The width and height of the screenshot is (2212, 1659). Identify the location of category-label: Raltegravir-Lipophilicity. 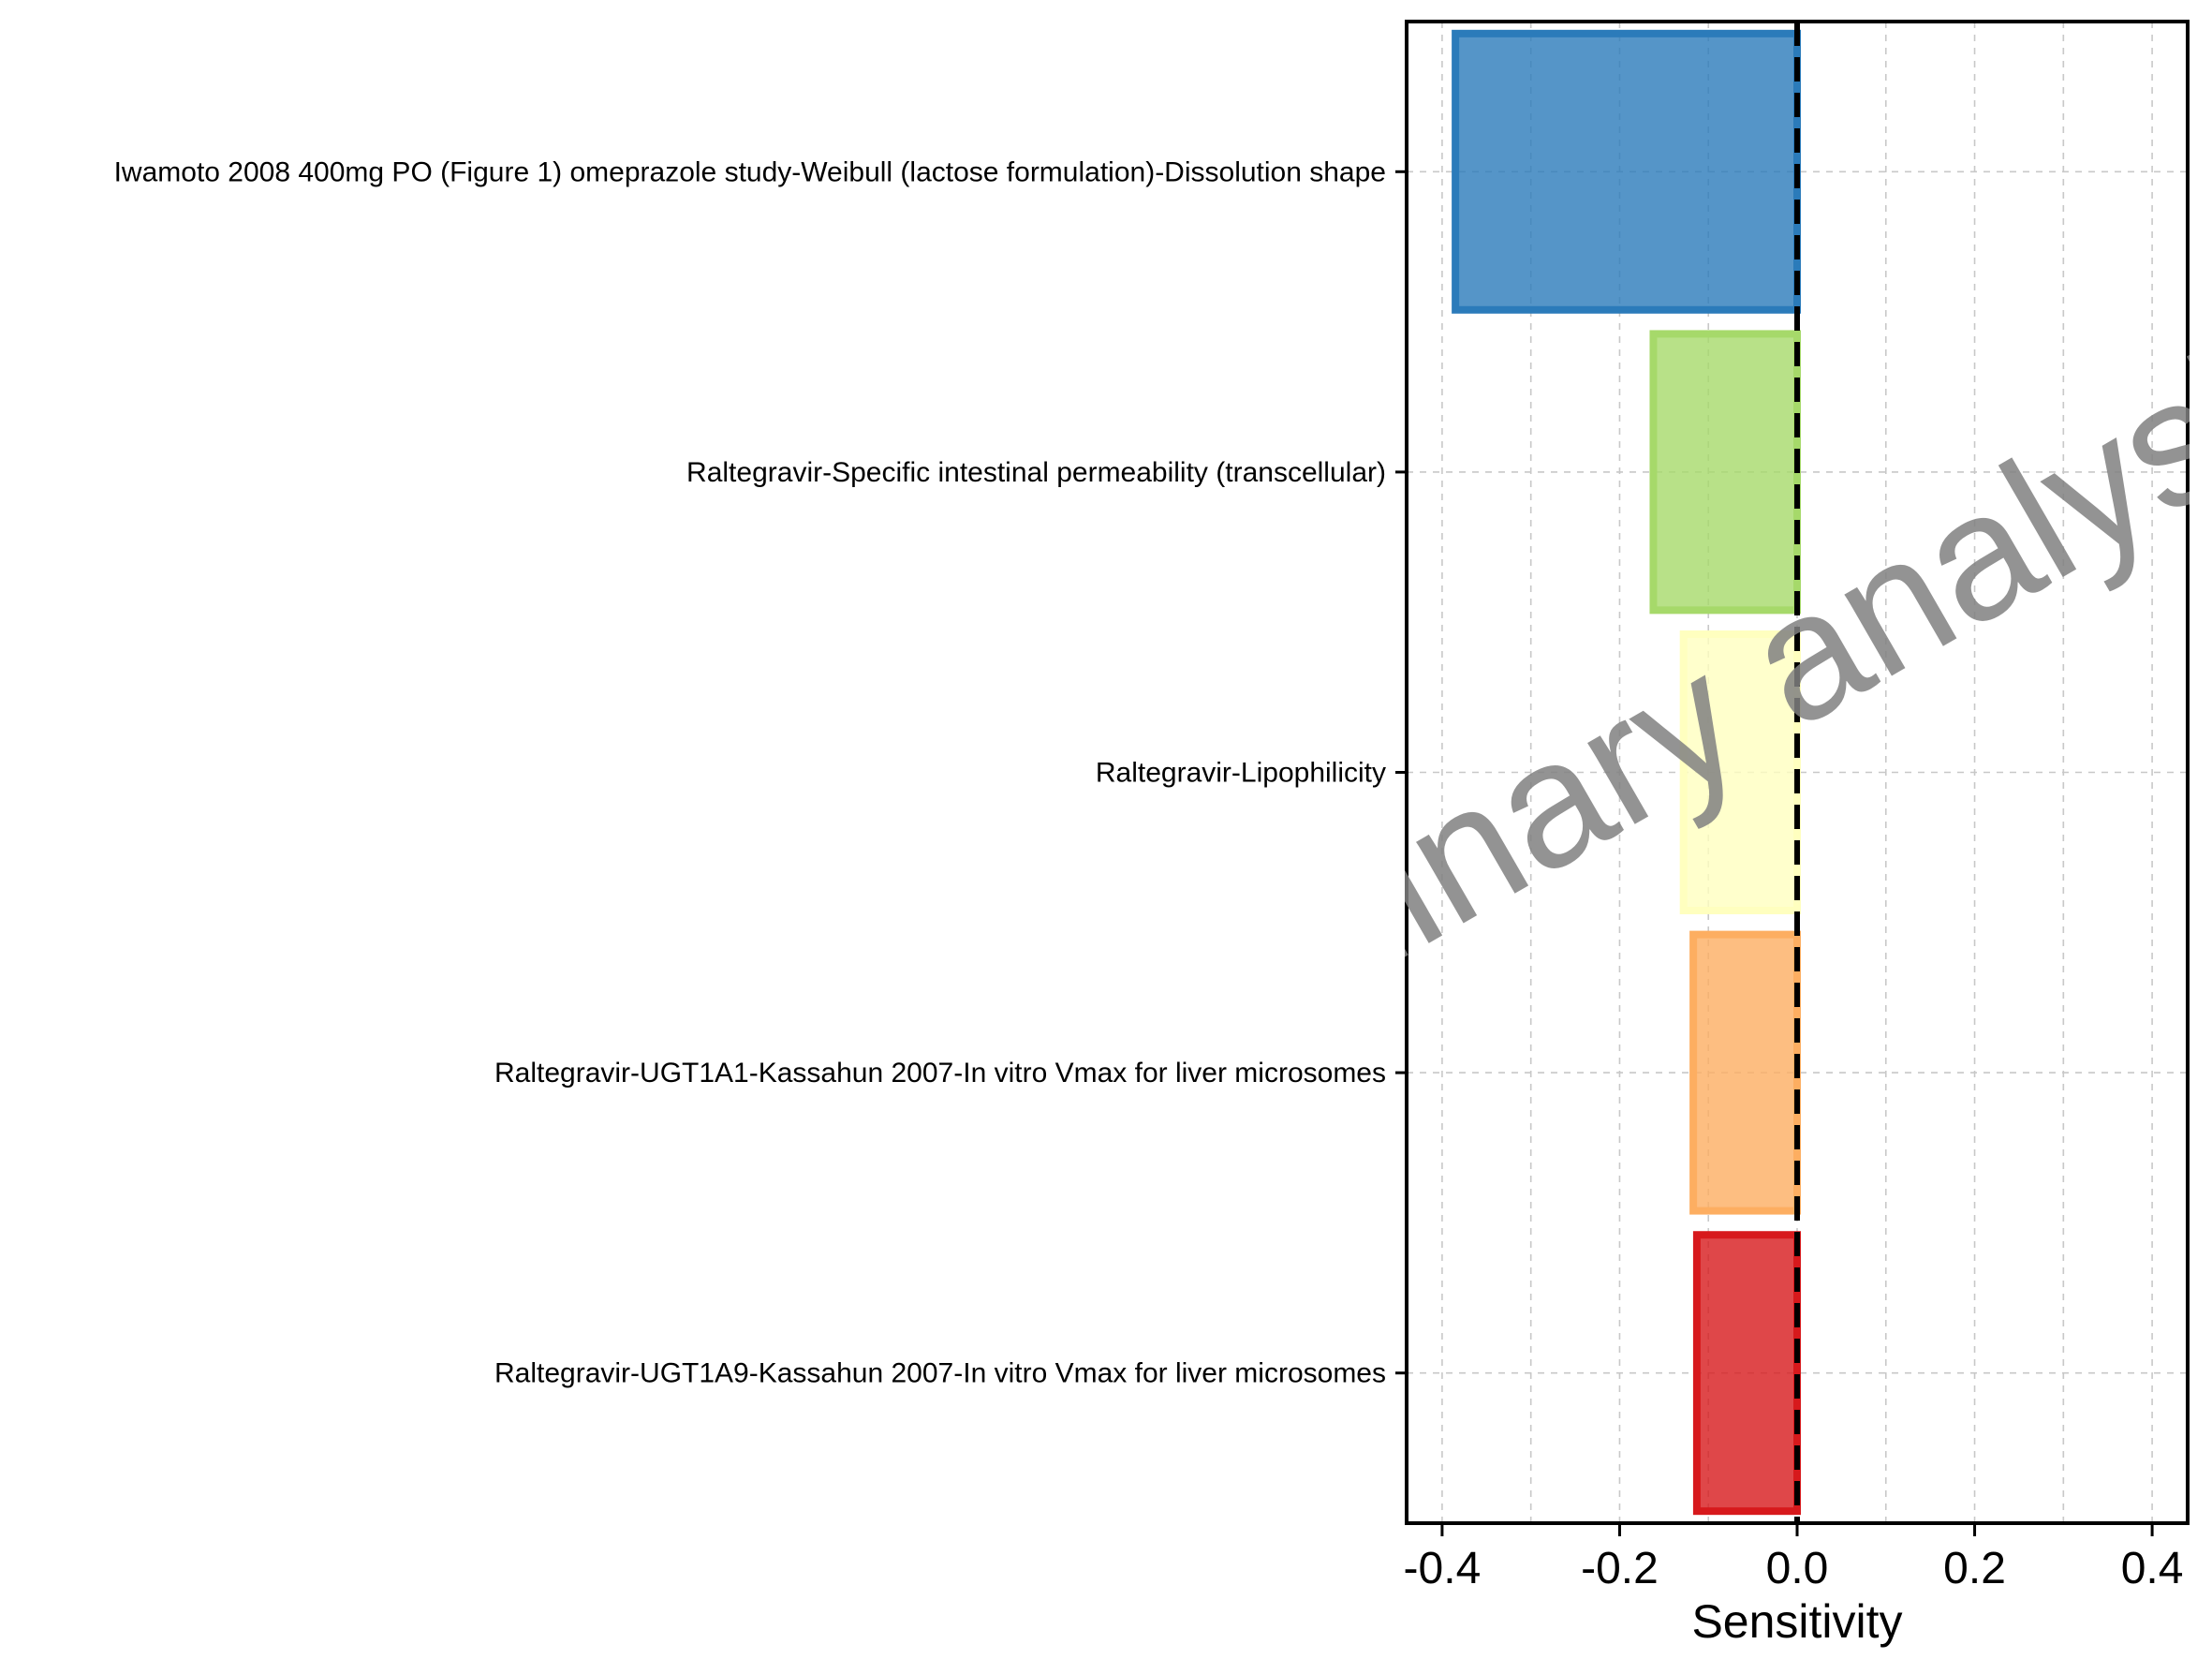
(1241, 773).